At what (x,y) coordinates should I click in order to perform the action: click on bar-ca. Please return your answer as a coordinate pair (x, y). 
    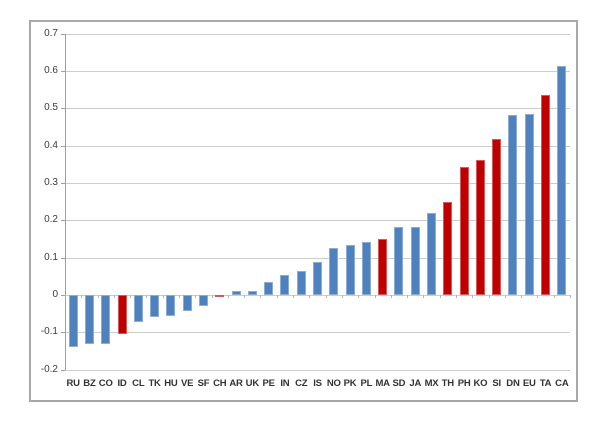
    Looking at the image, I should click on (562, 180).